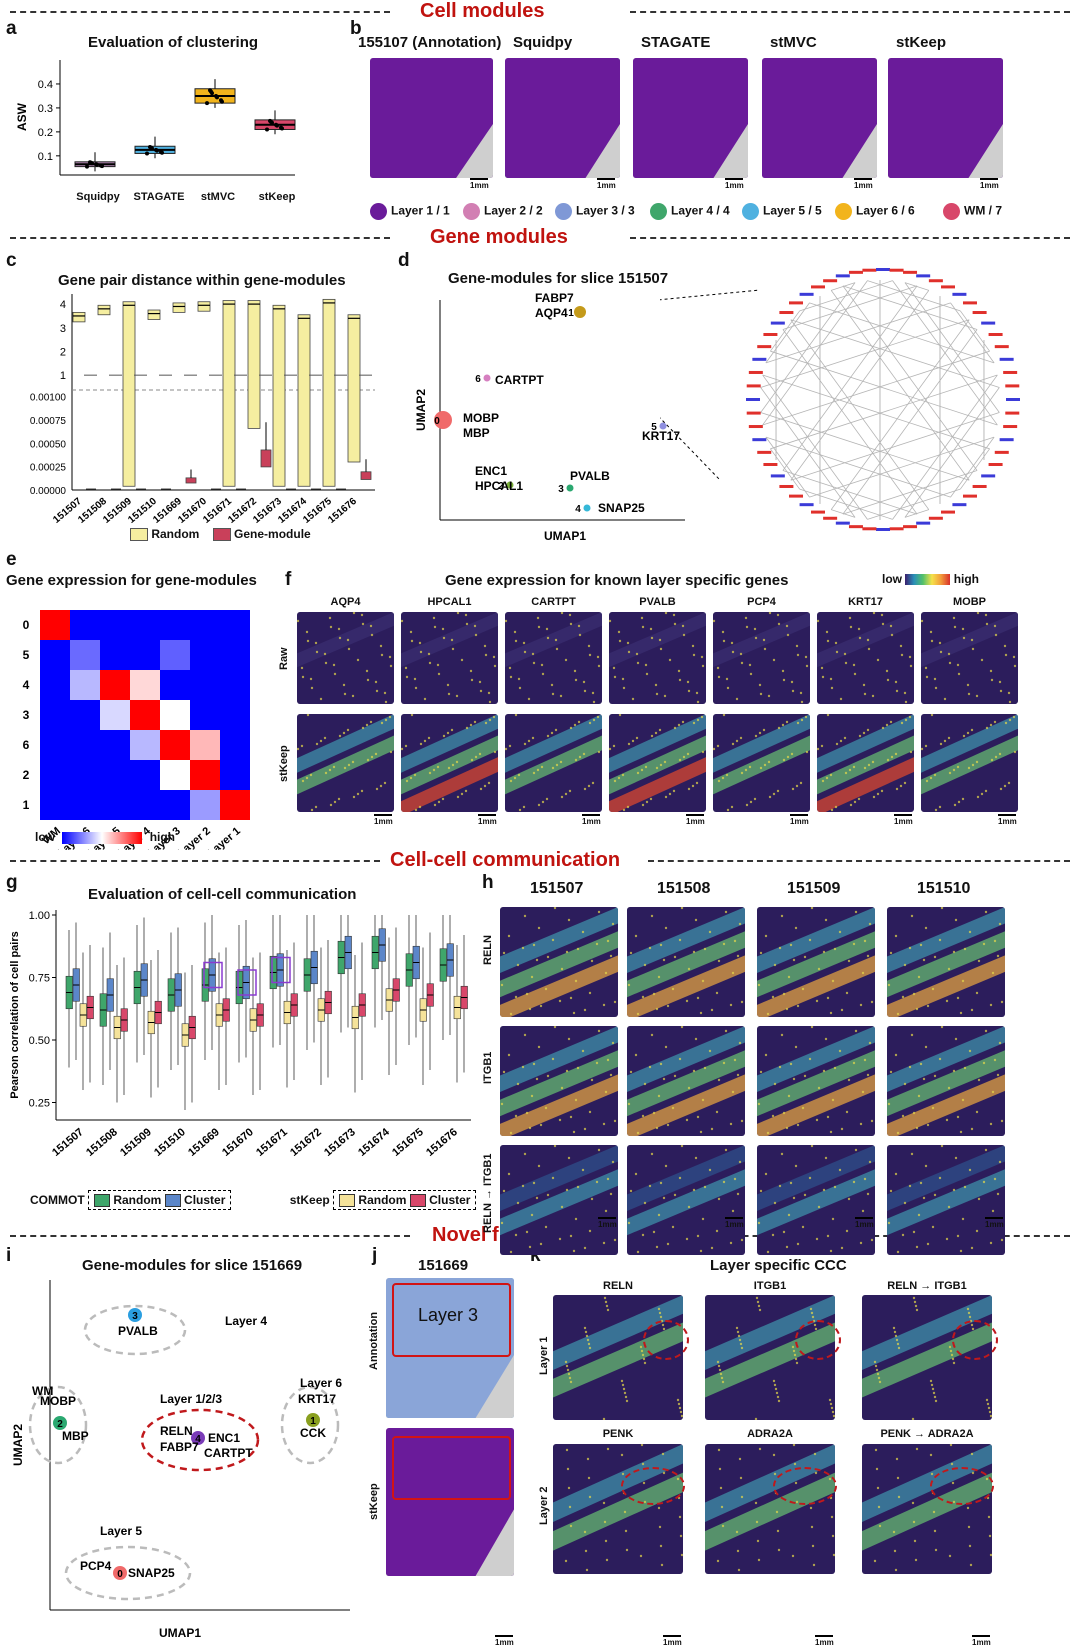 This screenshot has width=1080, height=1649. Describe the element at coordinates (204, 1142) in the screenshot. I see `panel-g-xtick: 151669` at that location.